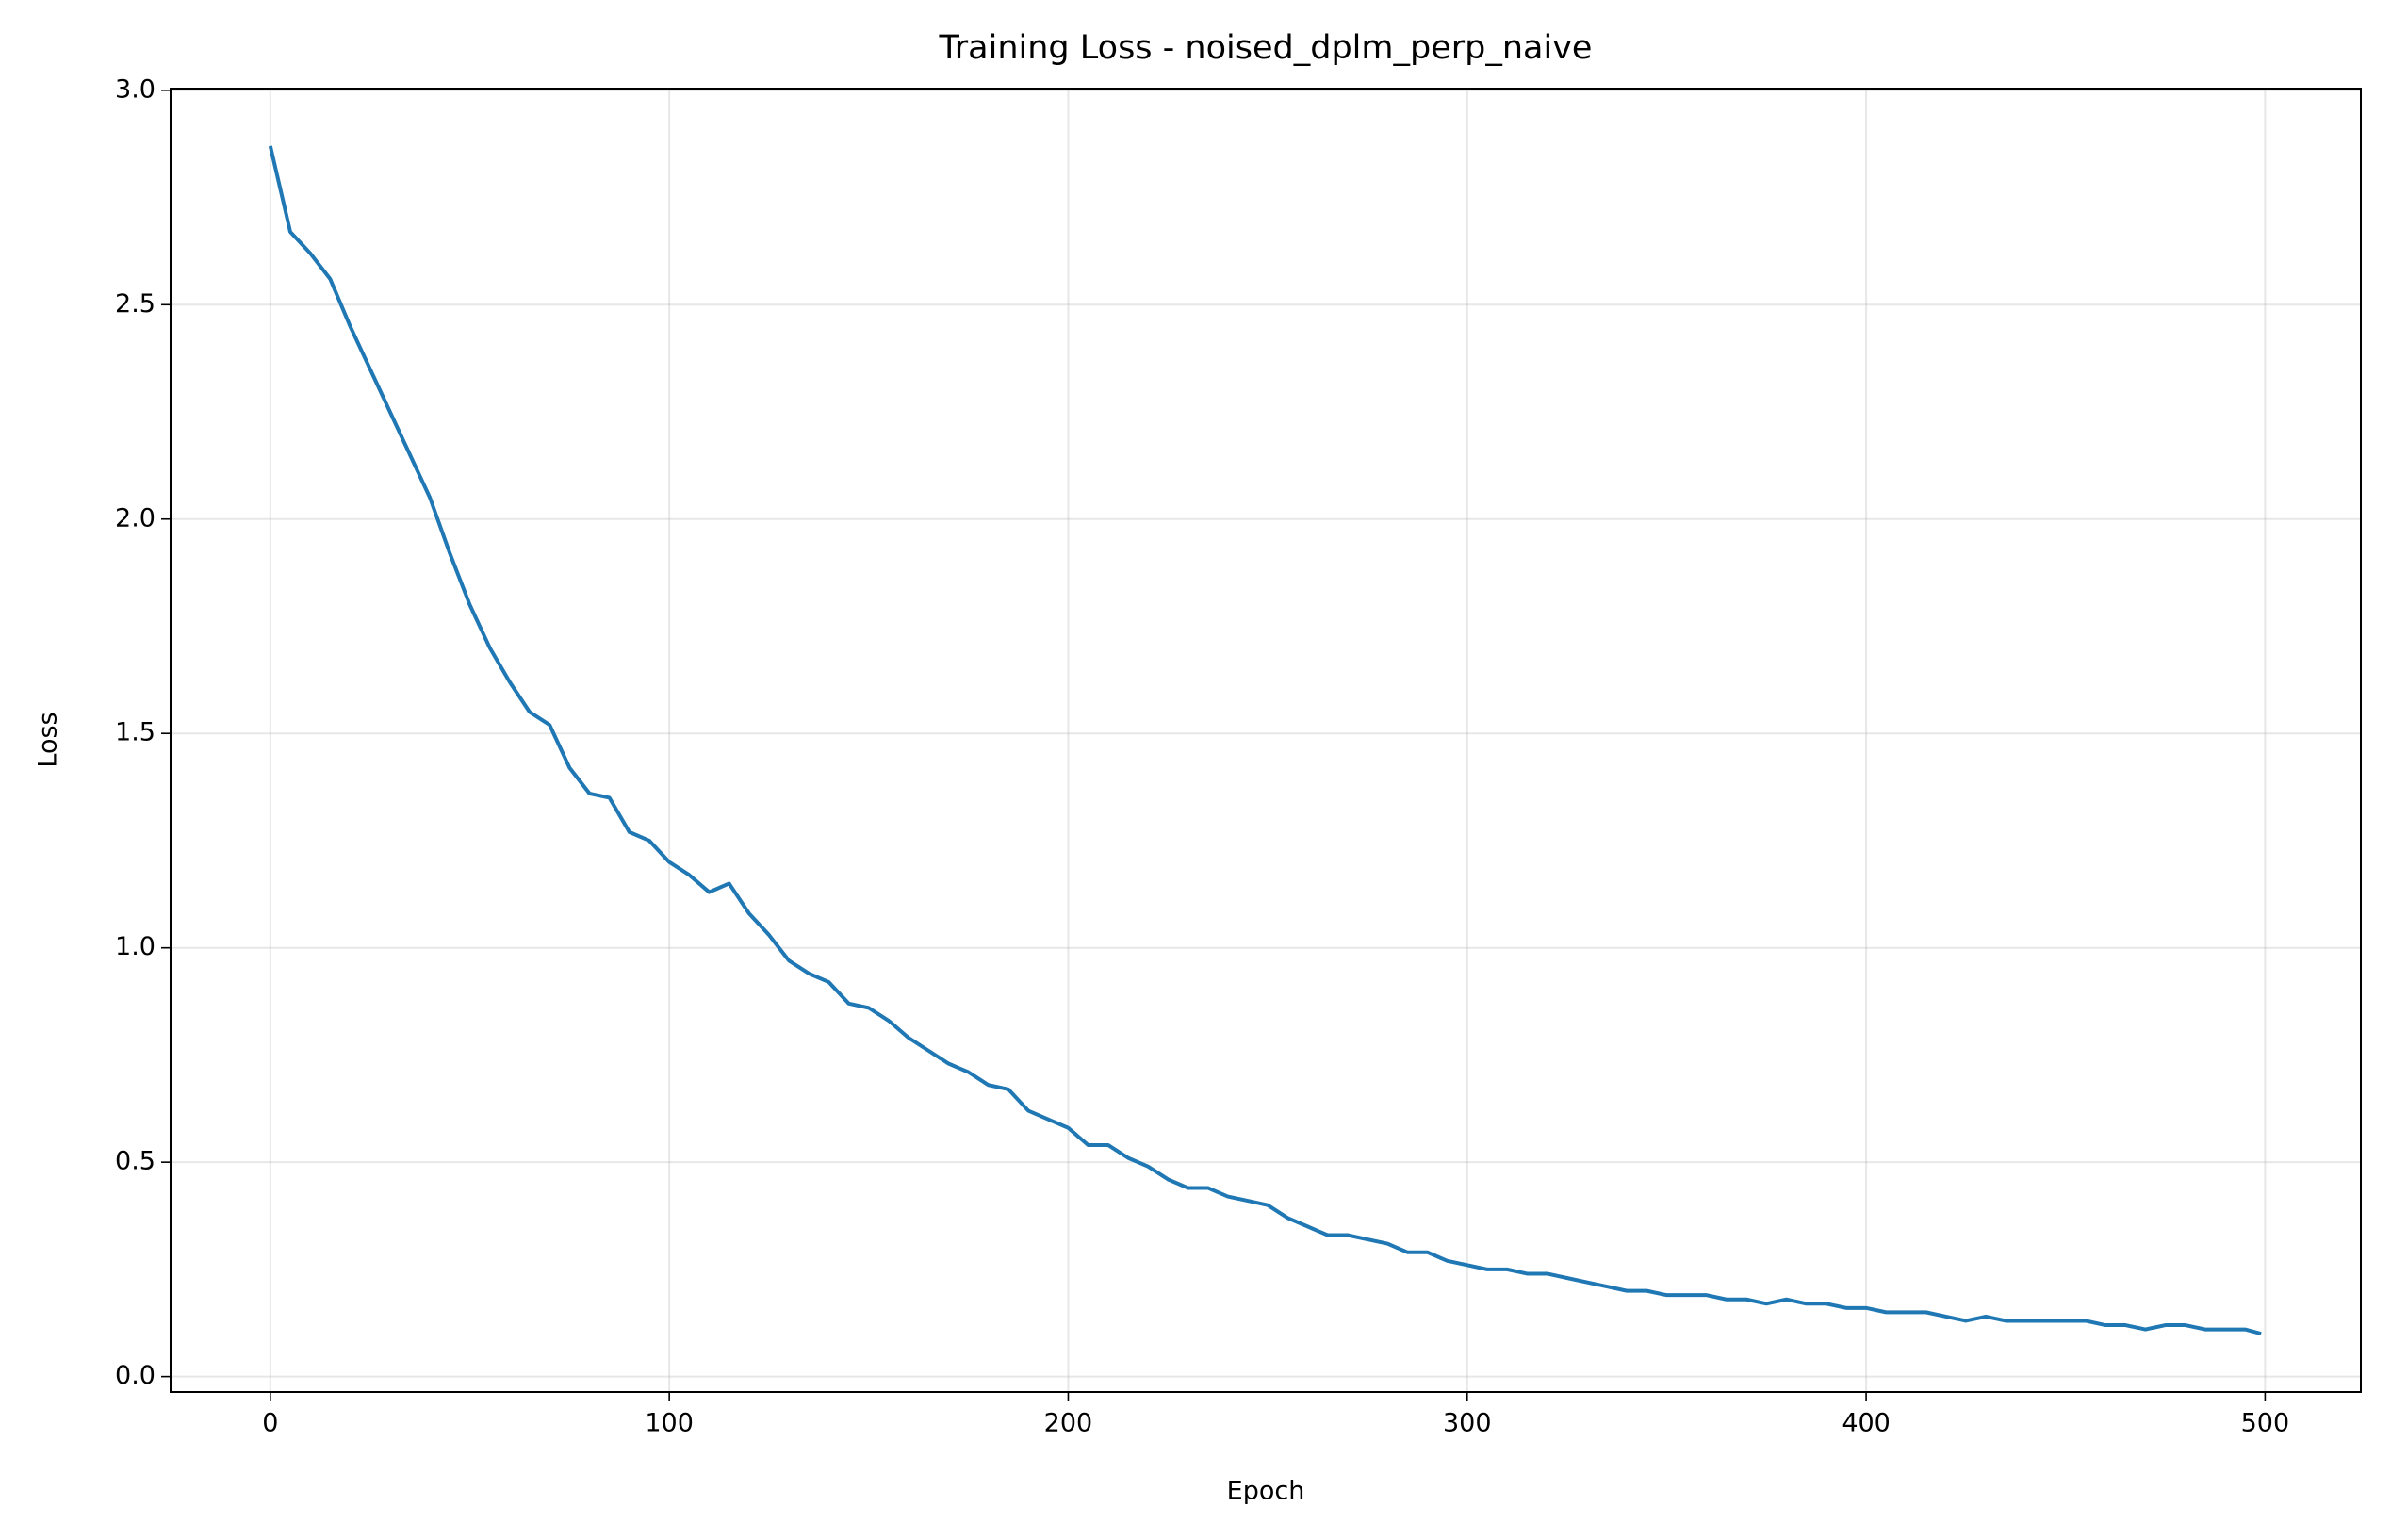 Image resolution: width=2391 pixels, height=1540 pixels. What do you see at coordinates (669, 1423) in the screenshot?
I see `x-tick-label: 100` at bounding box center [669, 1423].